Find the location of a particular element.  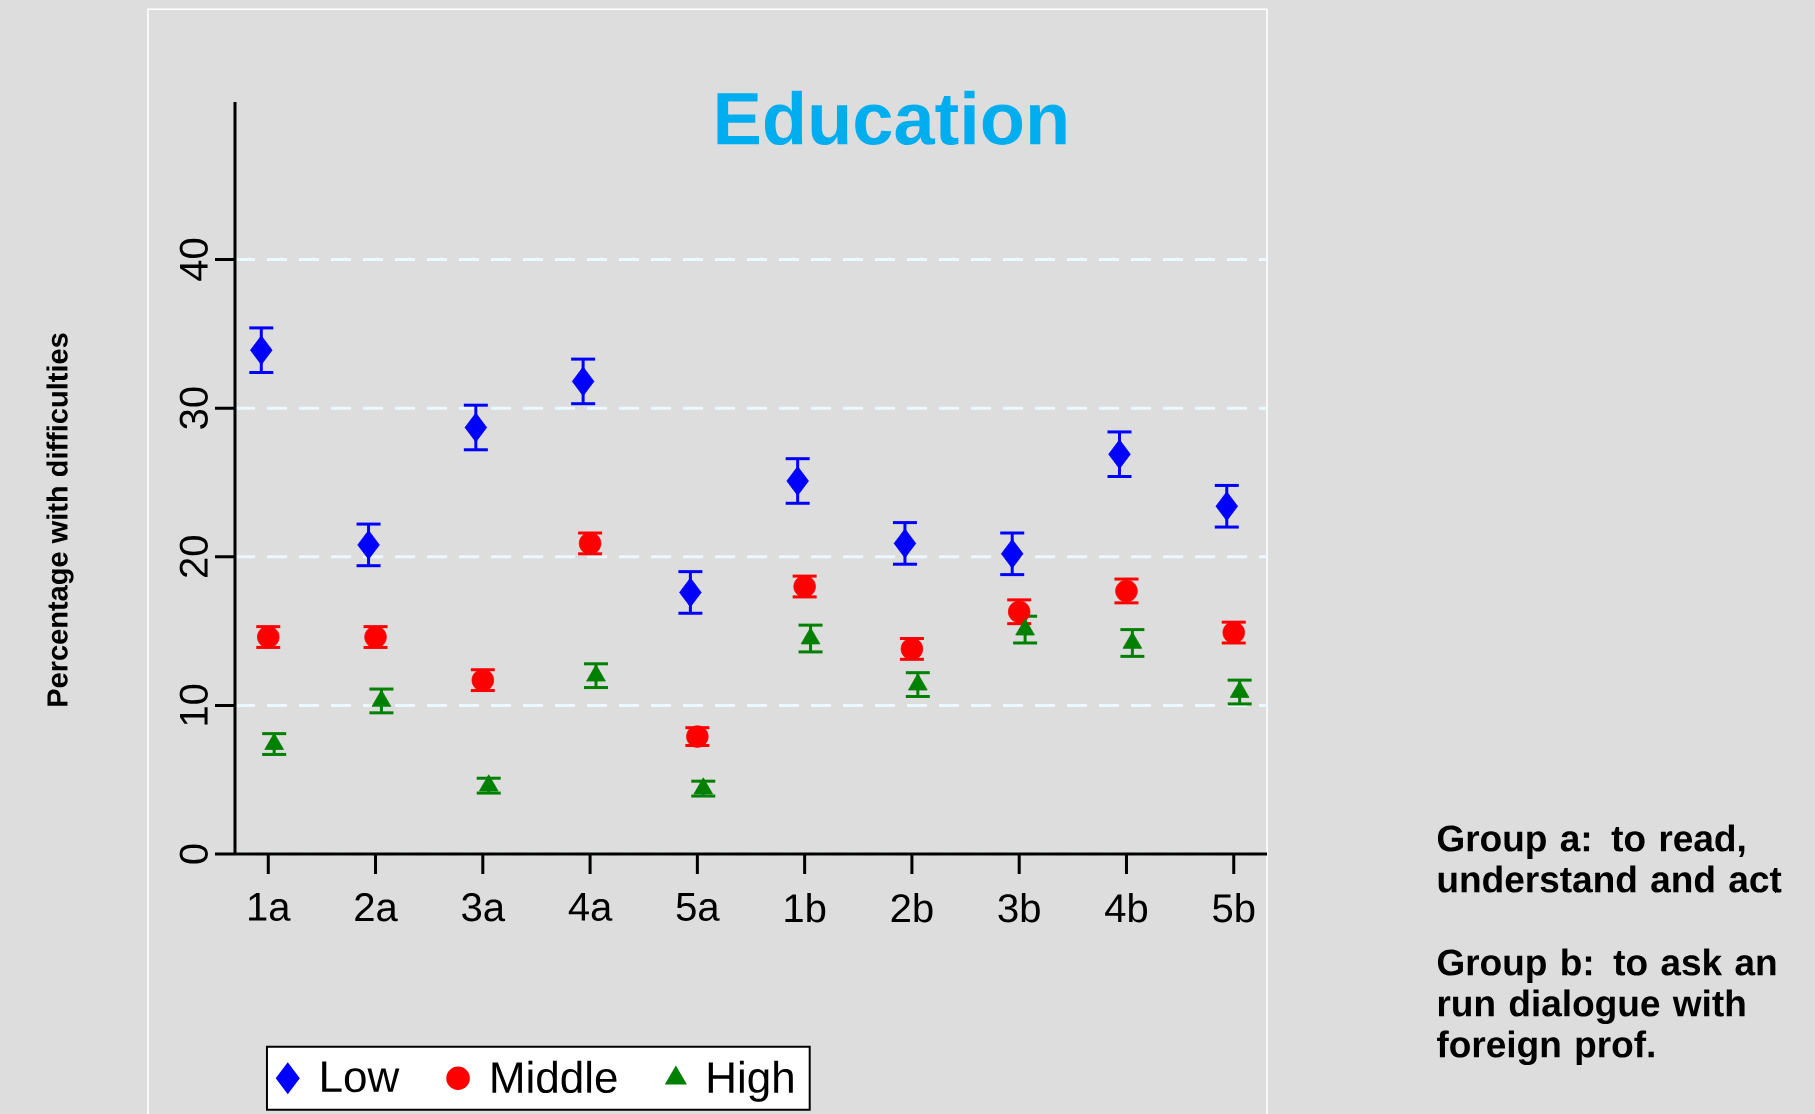

legend-label: Low is located at coordinates (361, 1077).